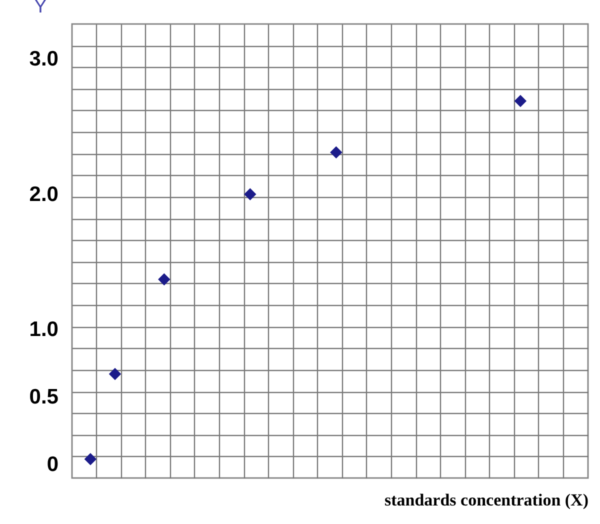 The width and height of the screenshot is (600, 524). I want to click on y-tick-label: 0.5, so click(44, 396).